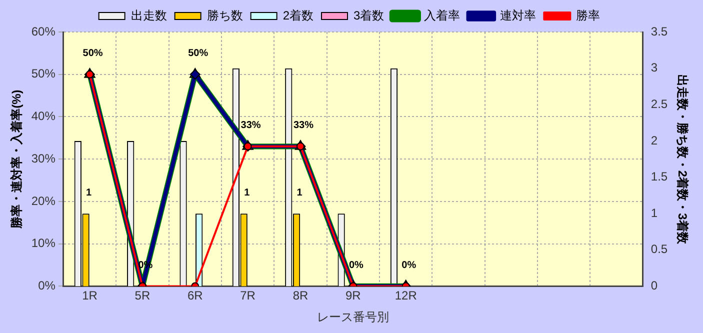 This screenshot has height=333, width=703. What do you see at coordinates (195, 295) in the screenshot?
I see `x-tick-label: 6R` at bounding box center [195, 295].